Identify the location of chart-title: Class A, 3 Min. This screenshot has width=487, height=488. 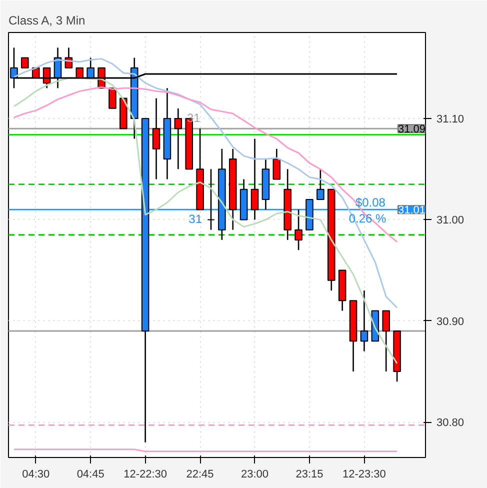
(47, 21).